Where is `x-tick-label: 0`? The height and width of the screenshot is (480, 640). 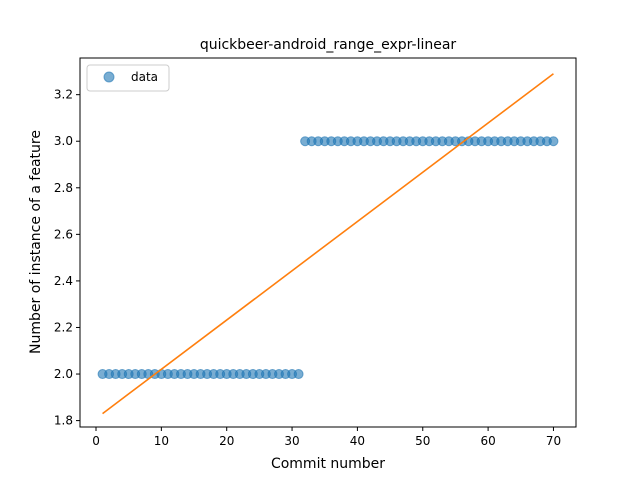
x-tick-label: 0 is located at coordinates (96, 441).